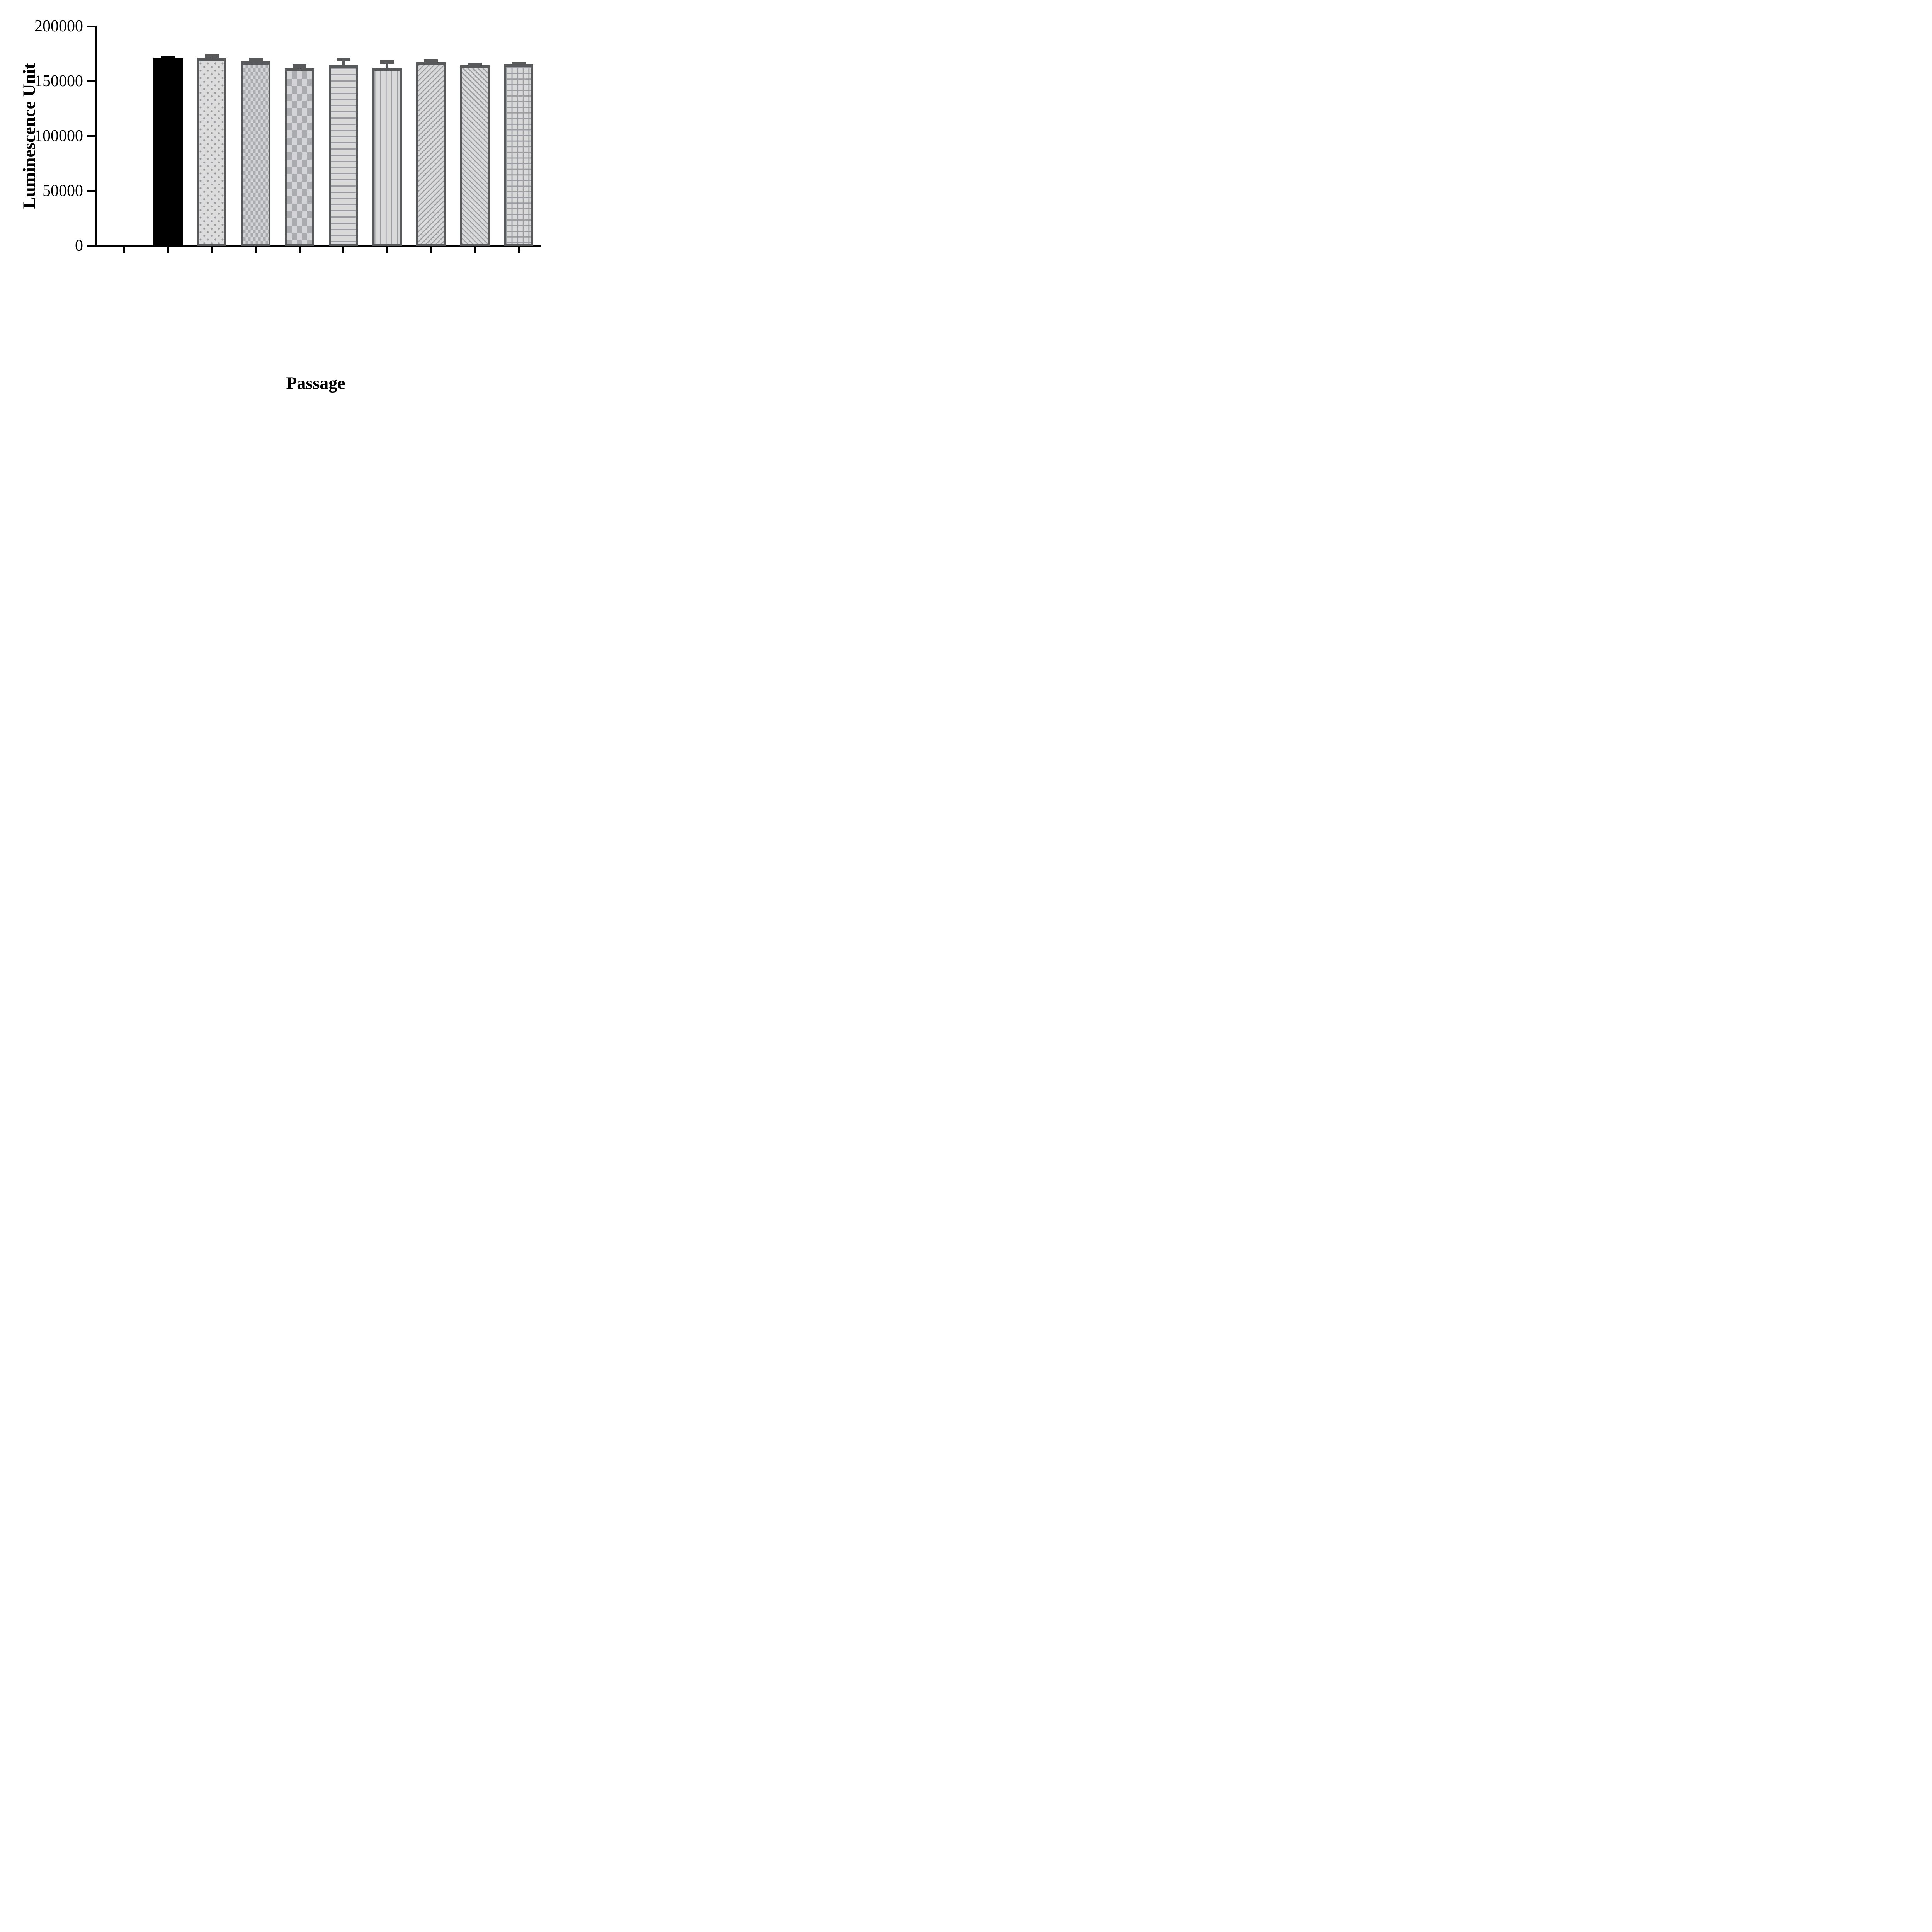 Image resolution: width=1932 pixels, height=1932 pixels. Describe the element at coordinates (58, 136) in the screenshot. I see `y-tick-label: 100000` at that location.